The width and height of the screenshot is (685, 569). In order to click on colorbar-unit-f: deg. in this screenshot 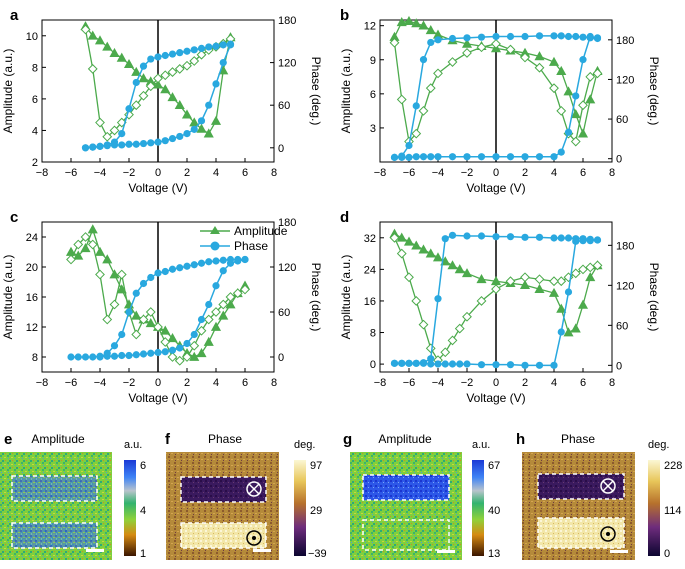, I will do `click(304, 445)`.